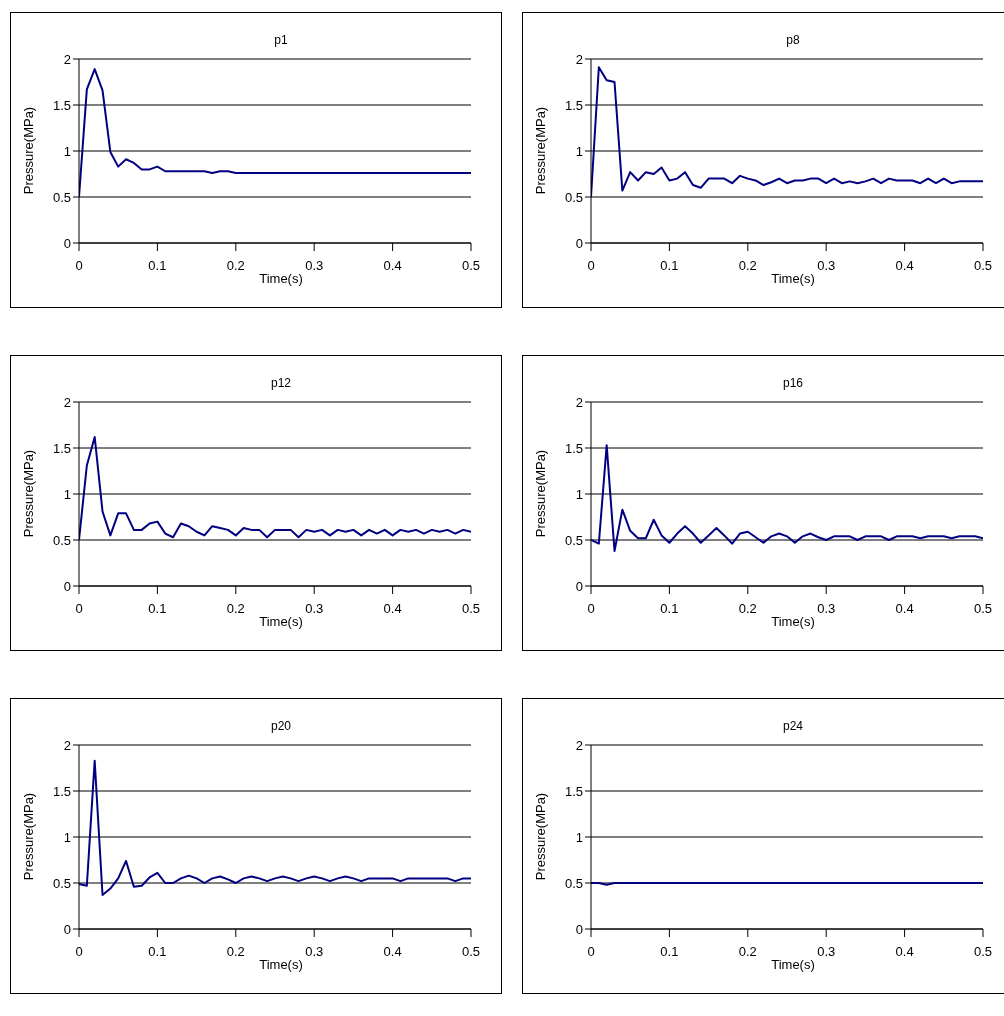  What do you see at coordinates (793, 383) in the screenshot?
I see `chart-title: p16` at bounding box center [793, 383].